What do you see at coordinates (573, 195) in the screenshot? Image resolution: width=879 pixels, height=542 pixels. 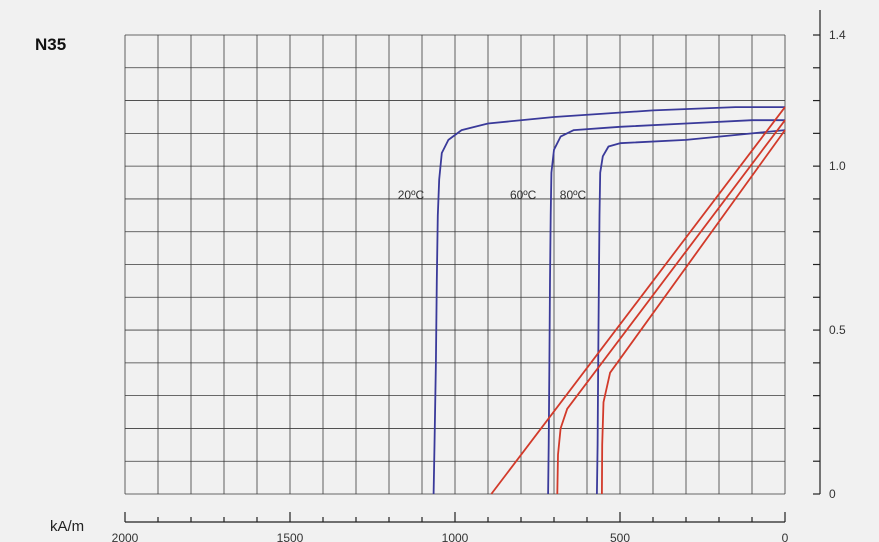 I see `series-label: 80ºC` at bounding box center [573, 195].